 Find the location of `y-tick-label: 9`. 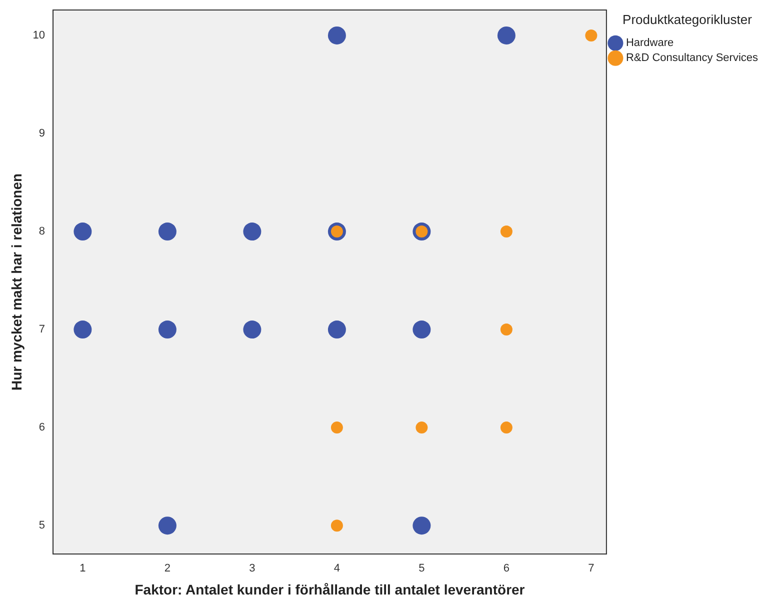

y-tick-label: 9 is located at coordinates (42, 134).